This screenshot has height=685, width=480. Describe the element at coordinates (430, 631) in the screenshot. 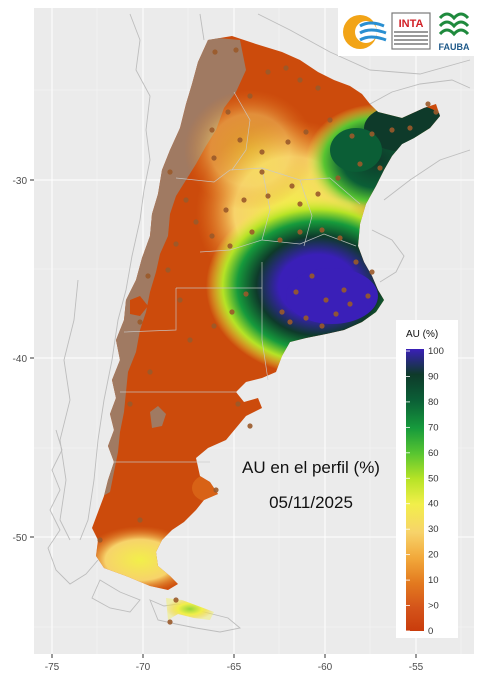

I see `legend-label: 0` at that location.